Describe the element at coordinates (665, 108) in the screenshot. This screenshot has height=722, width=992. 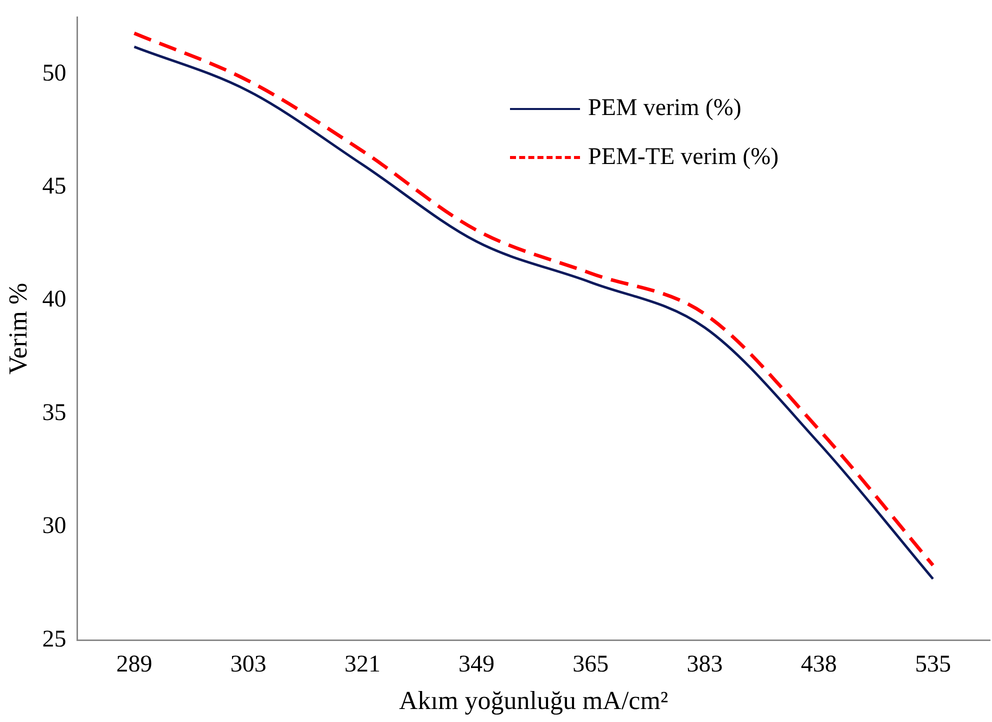
I see `legend-label: PEM verim (%)` at that location.